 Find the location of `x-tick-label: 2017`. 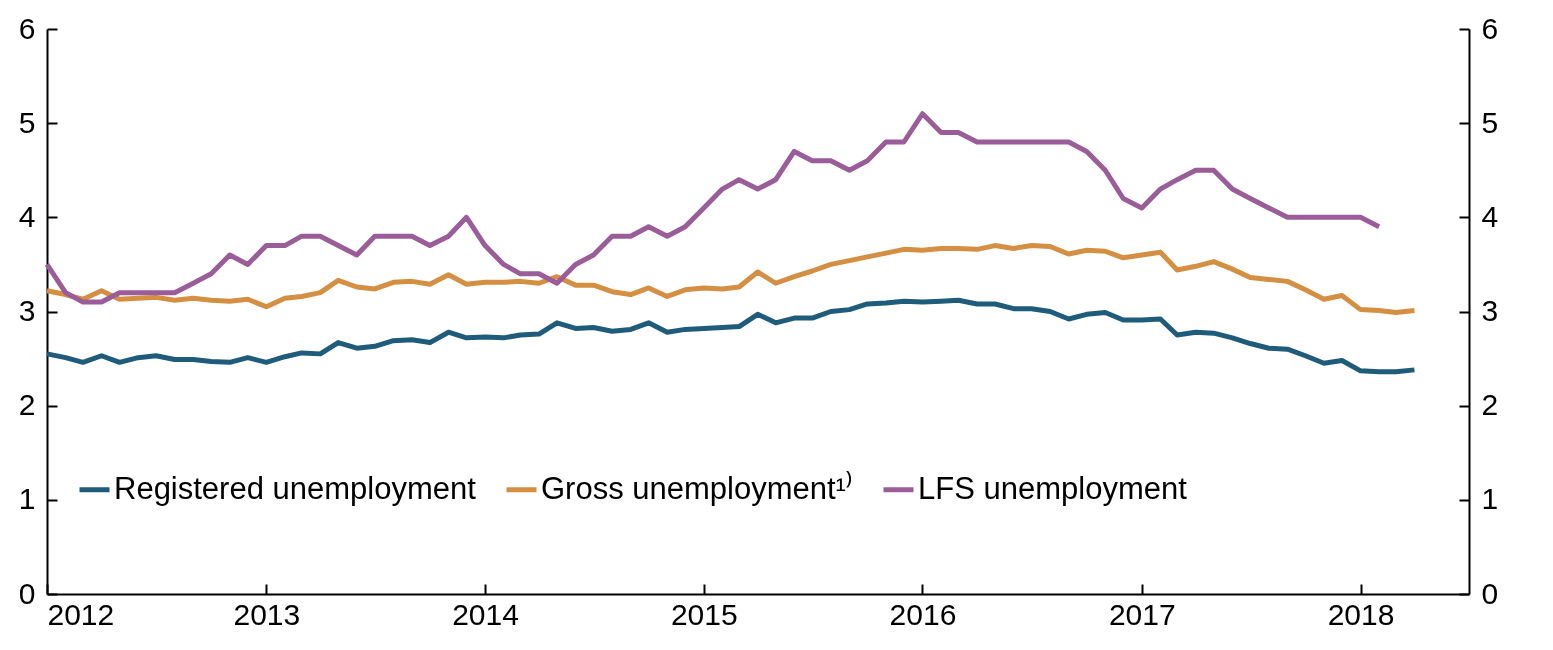

x-tick-label: 2017 is located at coordinates (1142, 614).